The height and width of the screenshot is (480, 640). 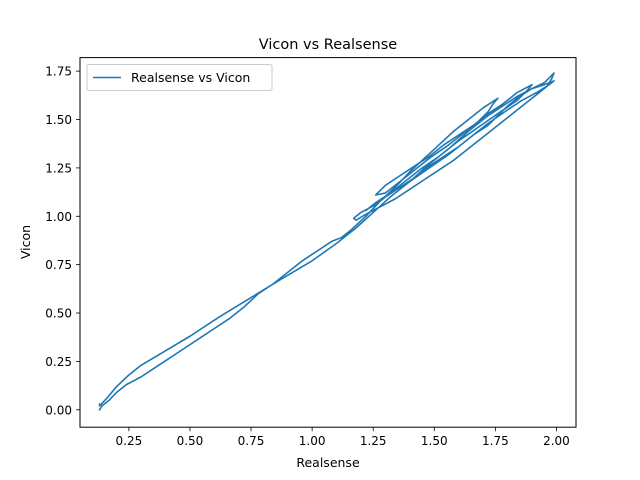 I want to click on y-tick-label: 1.75, so click(x=58, y=72).